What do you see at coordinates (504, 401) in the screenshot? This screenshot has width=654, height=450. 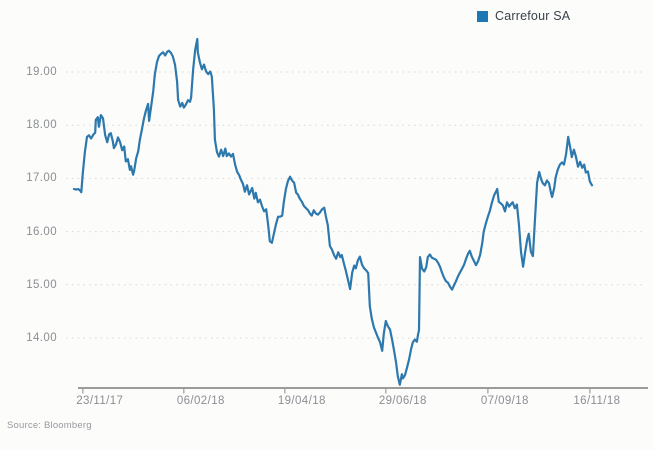 I see `x-axis-label-07/09/18: 07/09/18` at bounding box center [504, 401].